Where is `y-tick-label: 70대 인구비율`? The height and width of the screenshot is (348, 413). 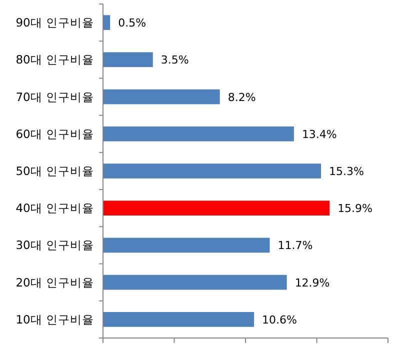 y-tick-label: 70대 인구비율 is located at coordinates (55, 97).